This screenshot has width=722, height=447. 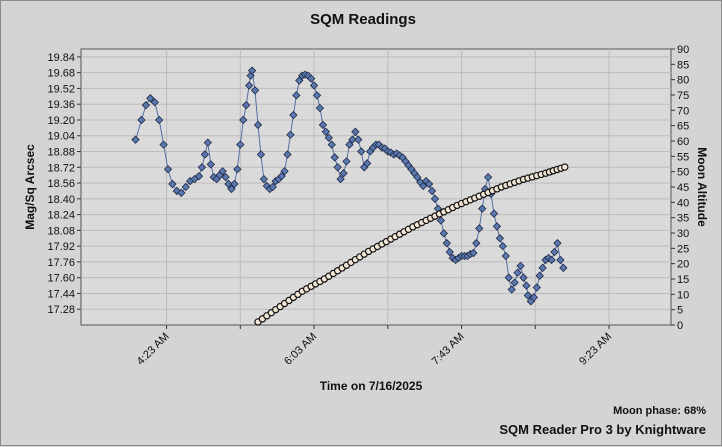 What do you see at coordinates (61, 231) in the screenshot?
I see `y-tick-label: 18.08` at bounding box center [61, 231].